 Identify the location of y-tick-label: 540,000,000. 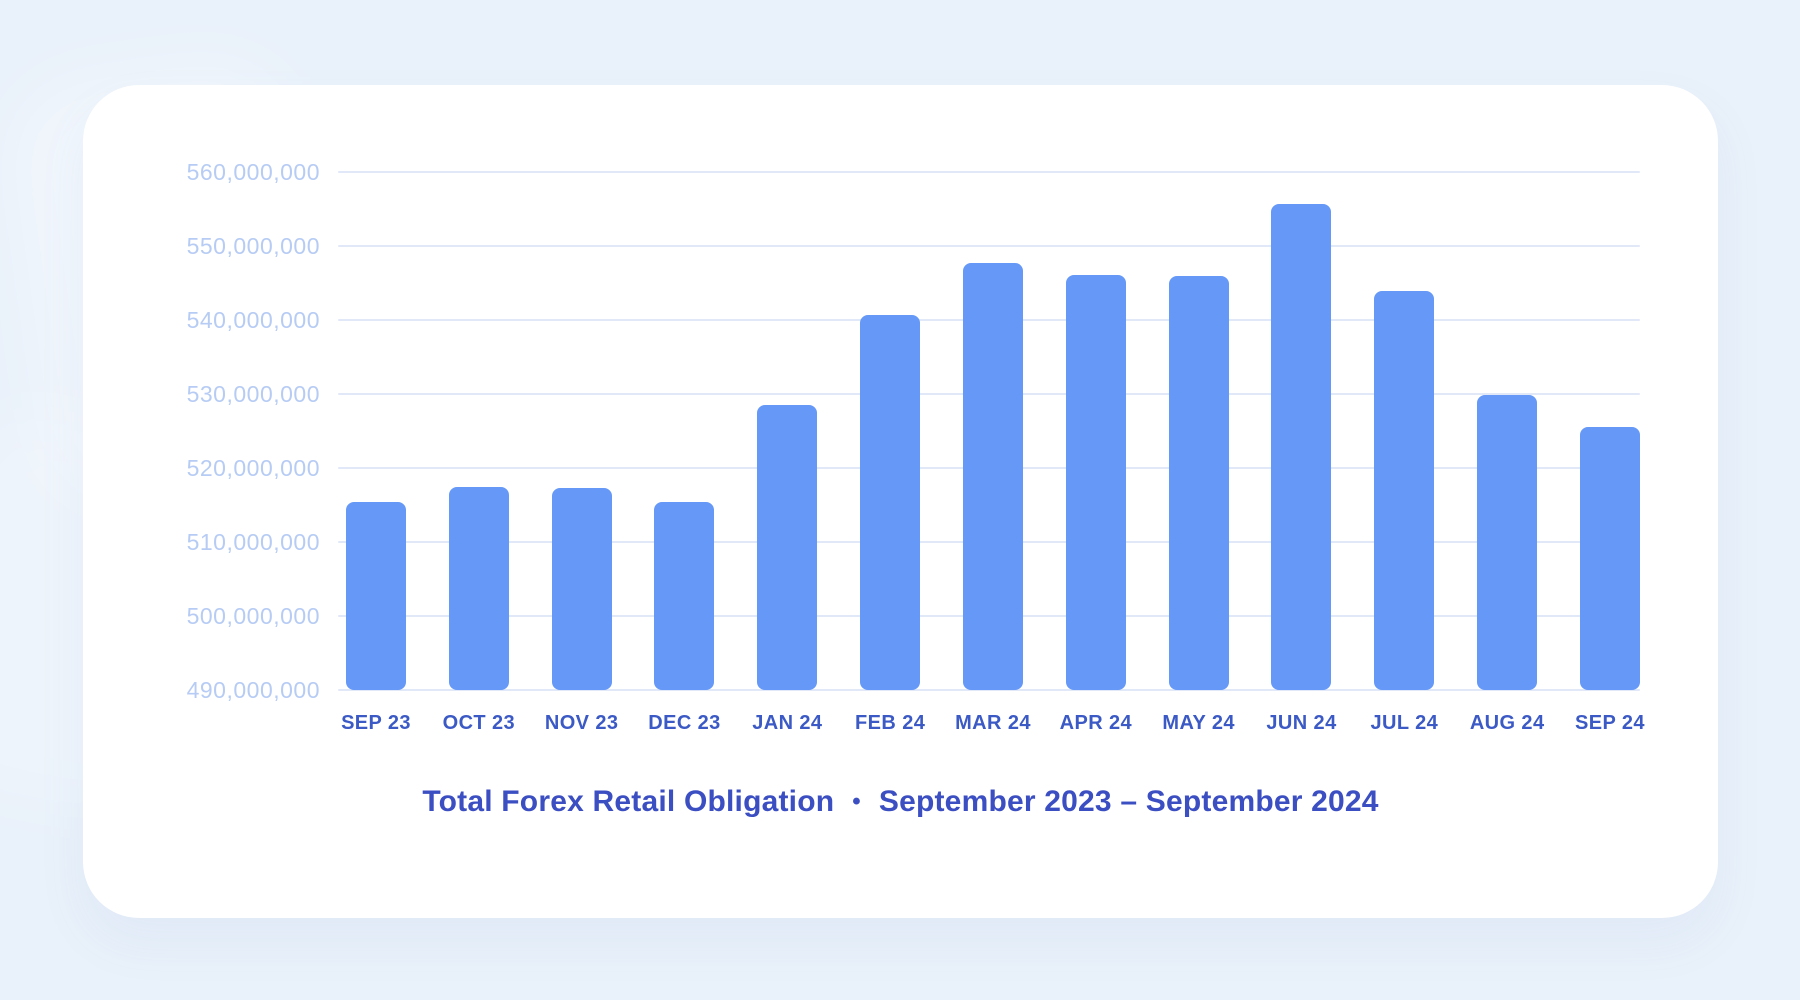
(253, 320).